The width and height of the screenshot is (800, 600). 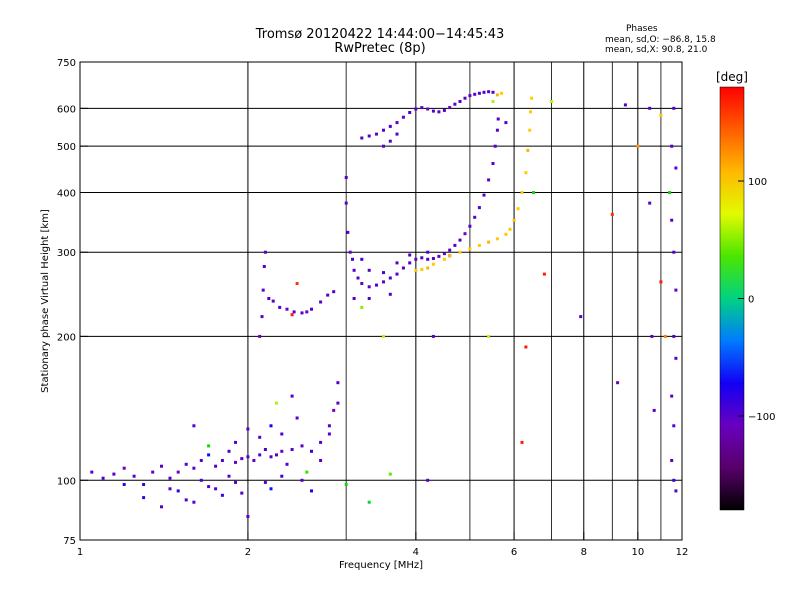 I want to click on colorbar-label: [deg], so click(x=732, y=77).